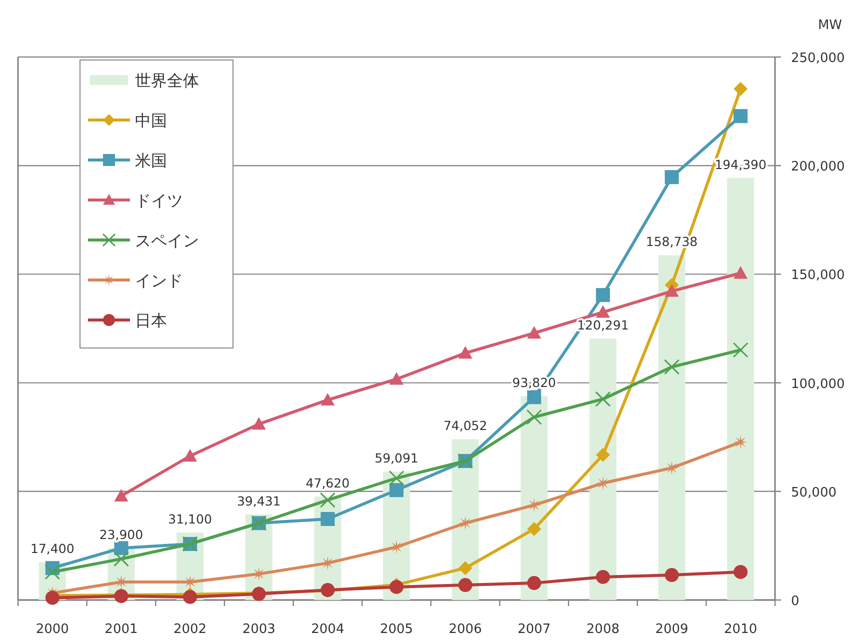  I want to click on legend-label: インド, so click(159, 280).